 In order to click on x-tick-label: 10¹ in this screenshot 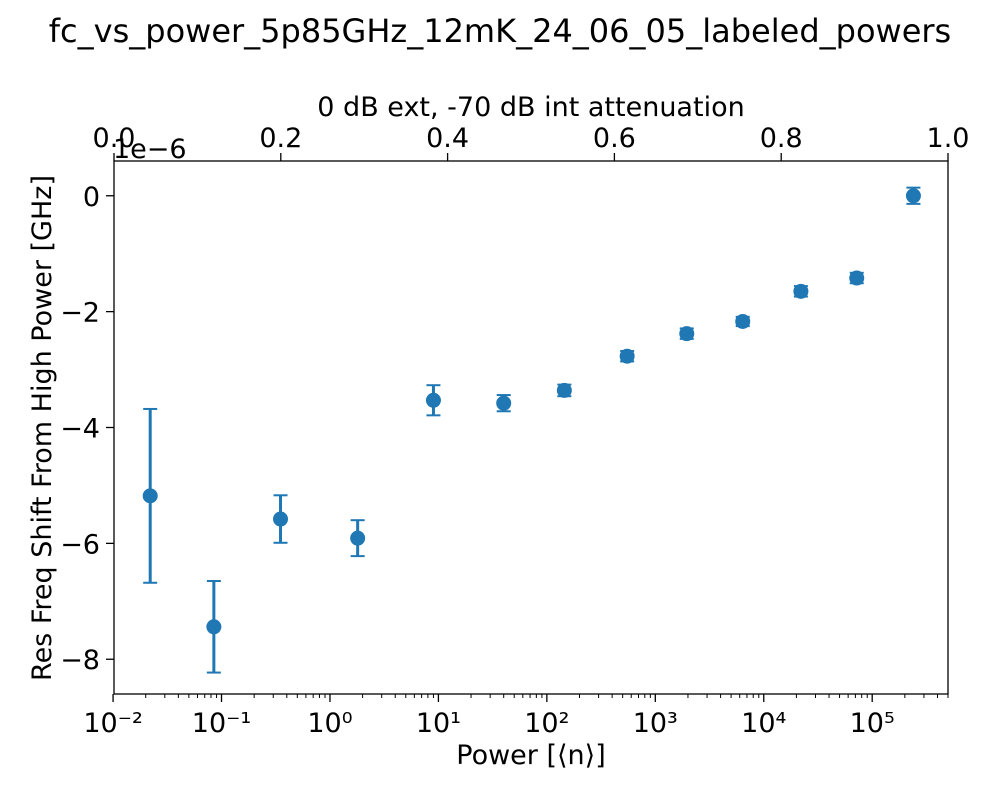, I will do `click(438, 723)`.